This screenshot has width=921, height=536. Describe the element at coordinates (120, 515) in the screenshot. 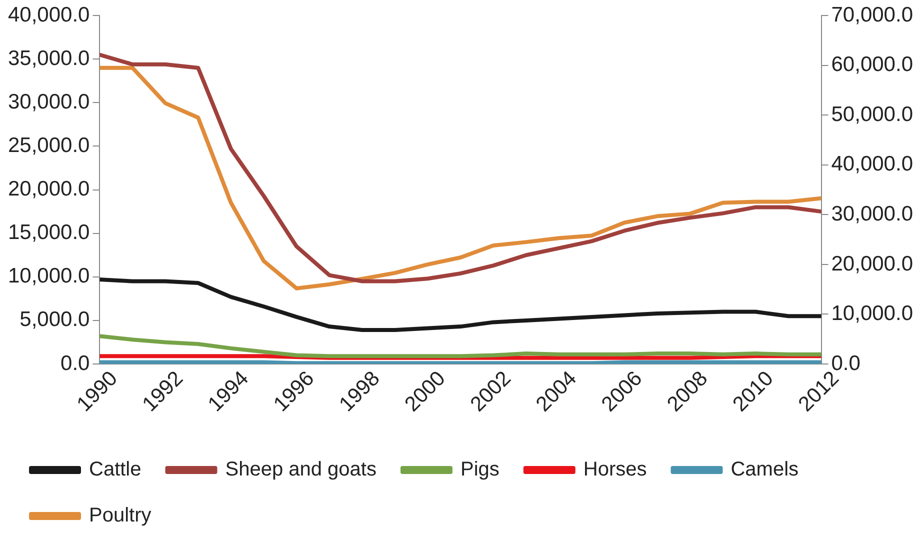

I see `legend-label: Poultry` at that location.